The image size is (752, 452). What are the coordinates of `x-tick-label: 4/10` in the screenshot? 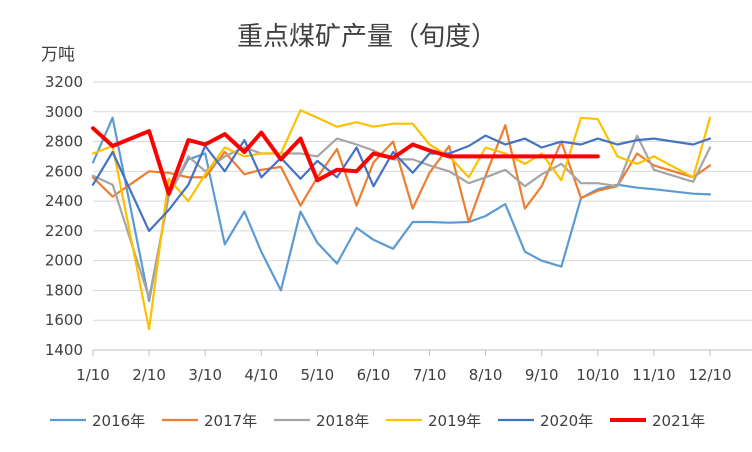 It's located at (261, 375).